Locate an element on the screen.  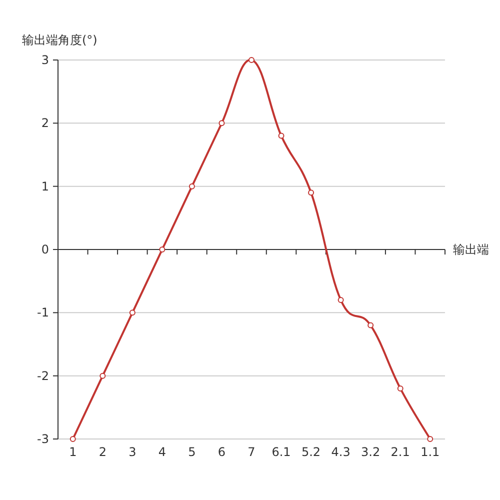
x-tick-label: 3 is located at coordinates (132, 452).